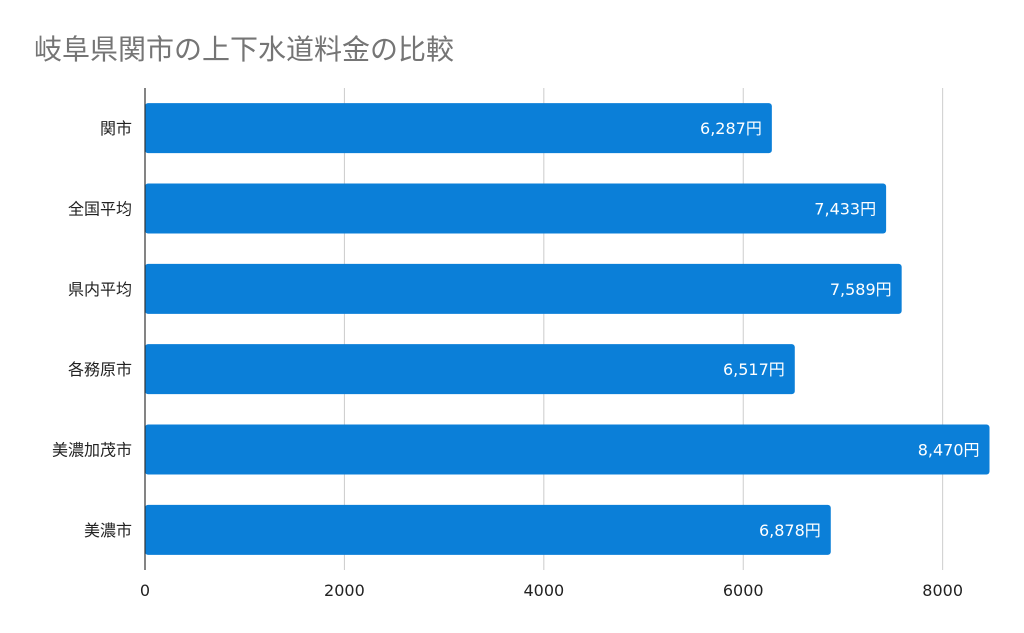 This screenshot has width=1024, height=633. Describe the element at coordinates (116, 128) in the screenshot. I see `category-label: 関市` at that location.